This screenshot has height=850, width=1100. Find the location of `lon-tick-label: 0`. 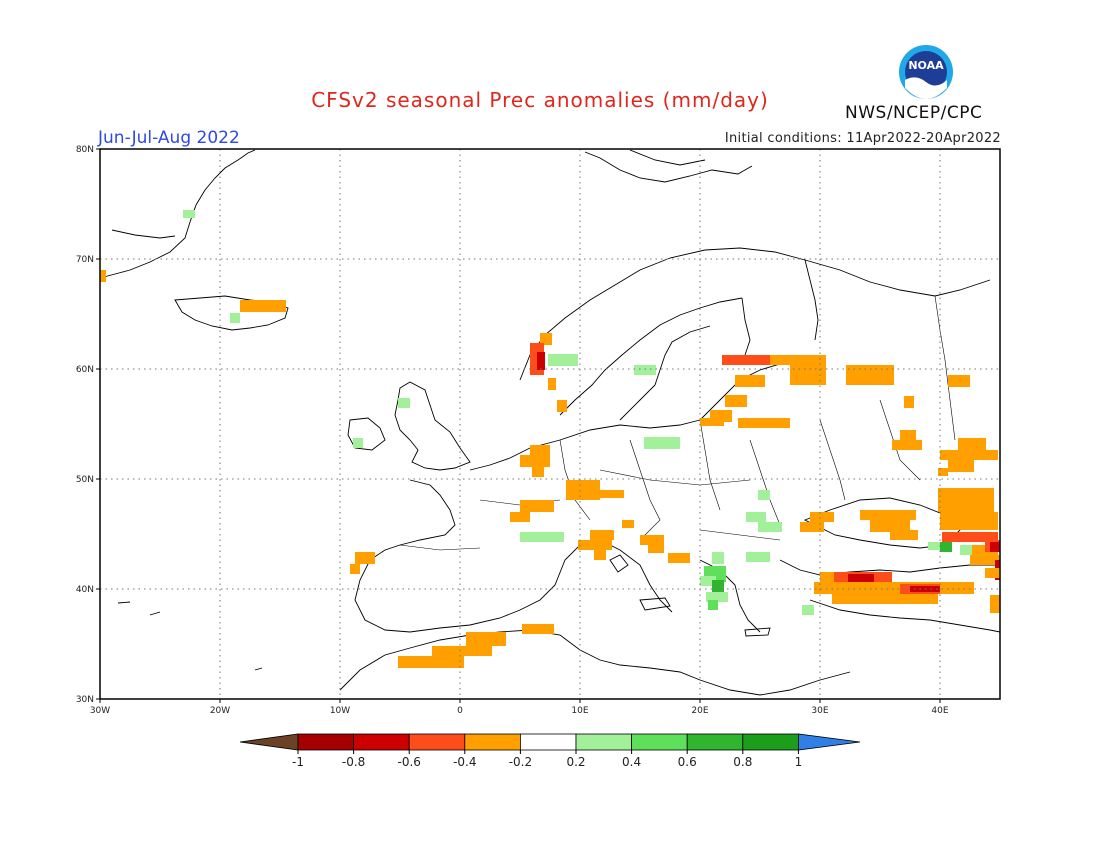

lon-tick-label: 0 is located at coordinates (460, 711).